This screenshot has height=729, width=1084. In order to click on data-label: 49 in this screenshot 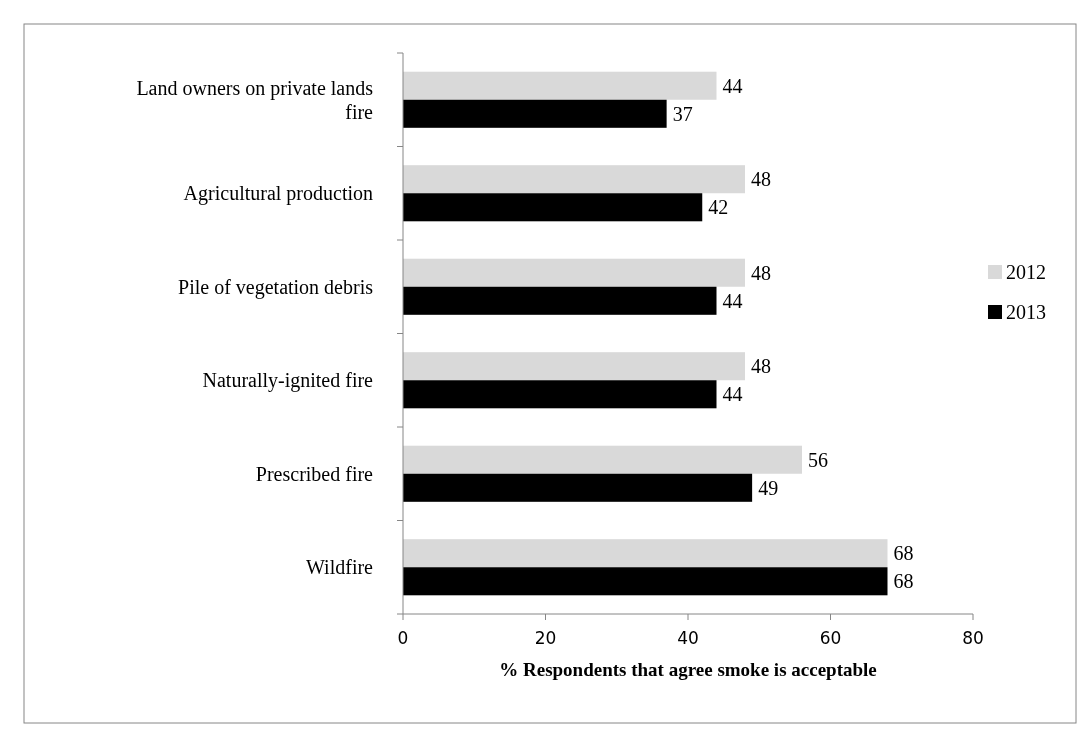, I will do `click(768, 487)`.